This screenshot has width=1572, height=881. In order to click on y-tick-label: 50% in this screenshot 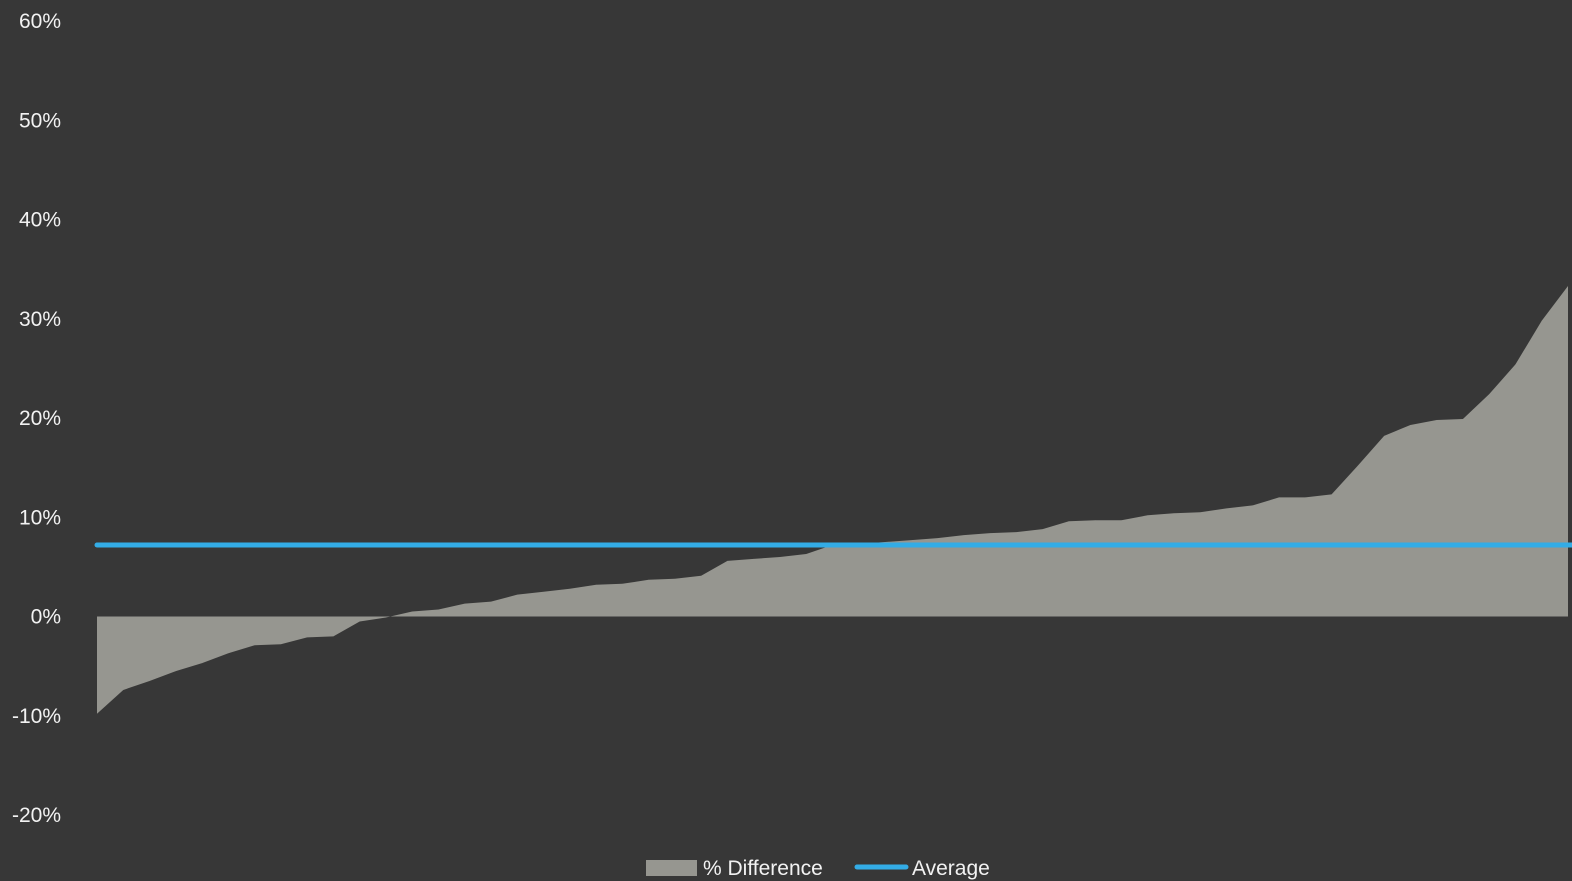, I will do `click(40, 120)`.